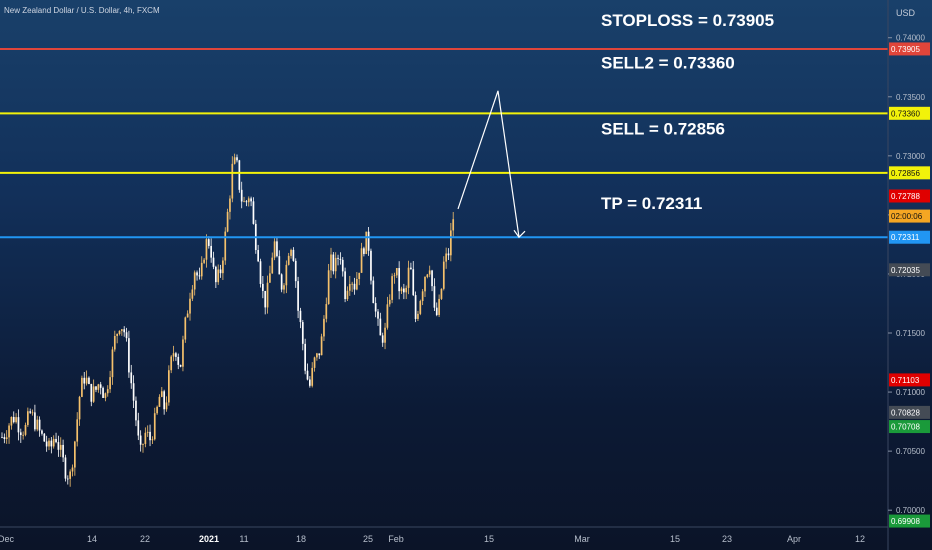 This screenshot has width=932, height=550. I want to click on price-tick-label: 0.74000, so click(910, 38).